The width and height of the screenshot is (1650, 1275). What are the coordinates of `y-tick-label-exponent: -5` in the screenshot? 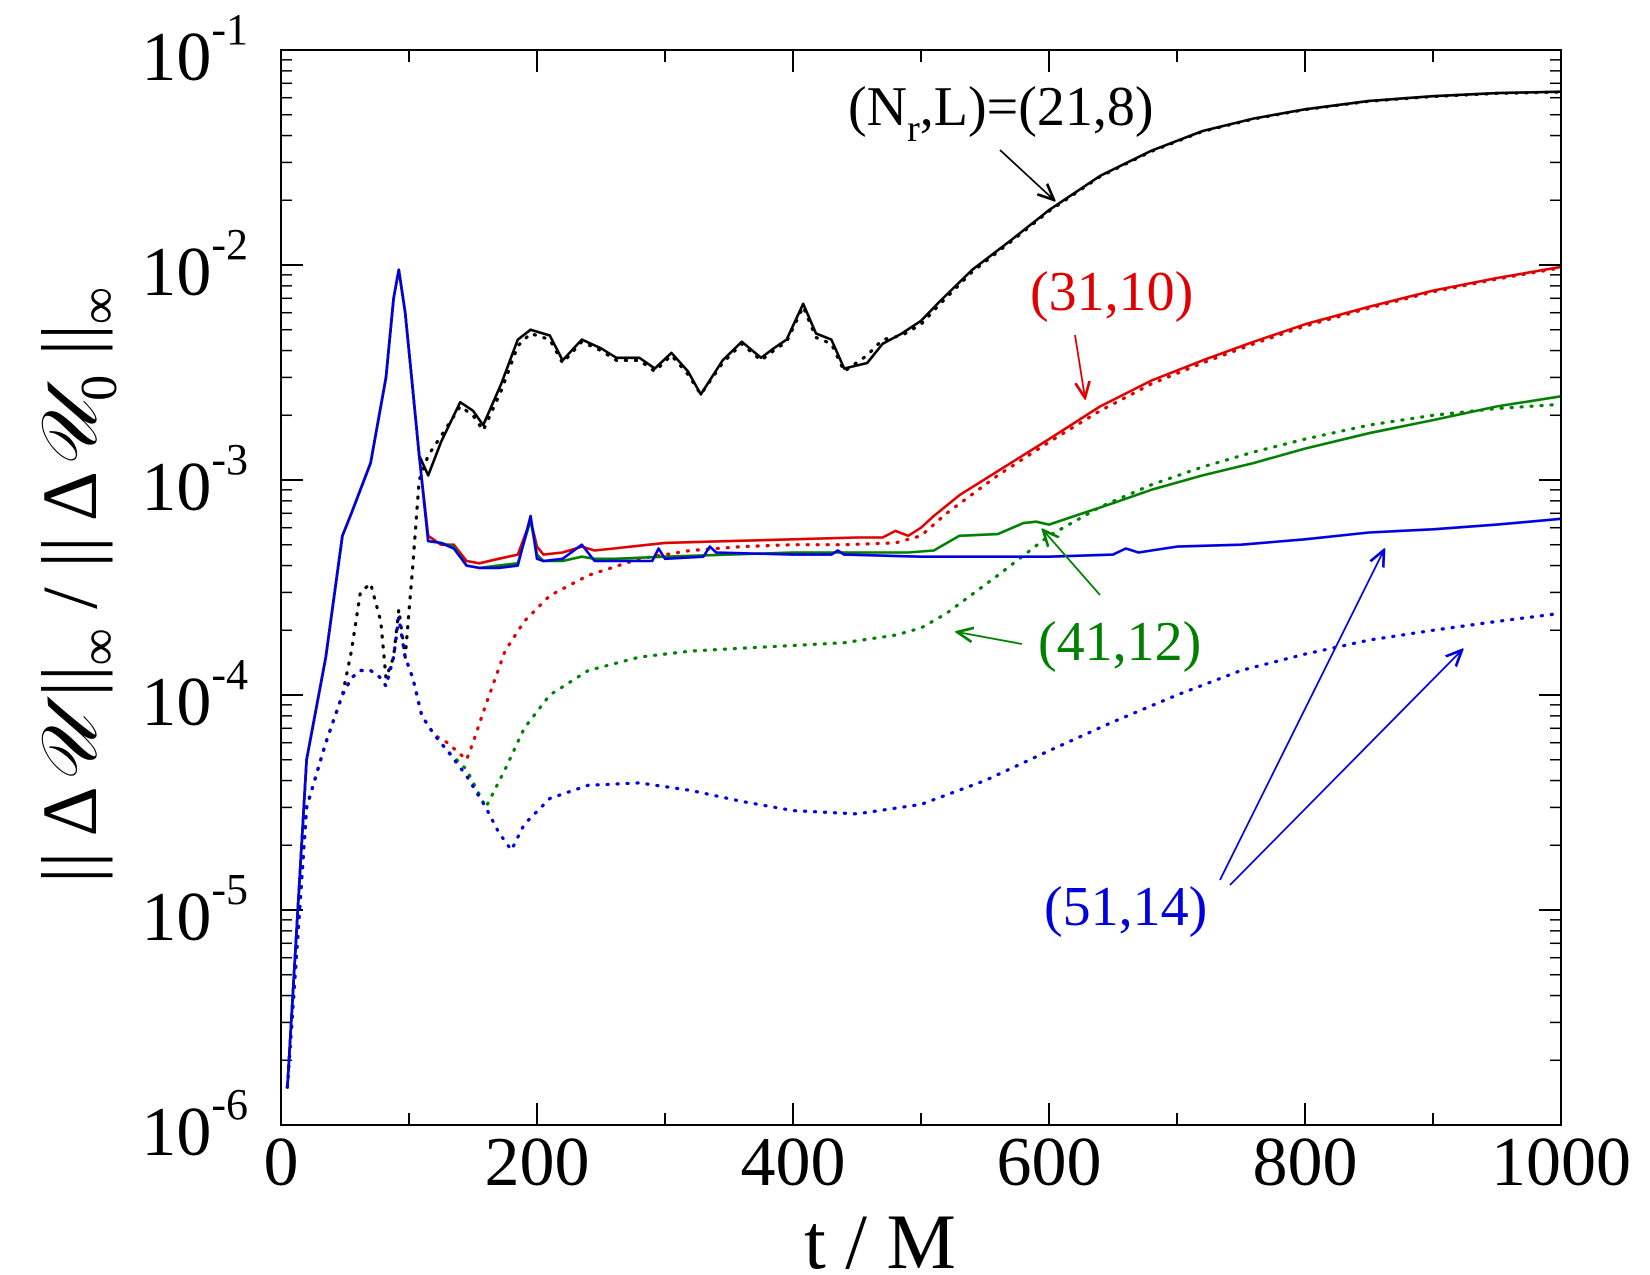 It's located at (229, 889).